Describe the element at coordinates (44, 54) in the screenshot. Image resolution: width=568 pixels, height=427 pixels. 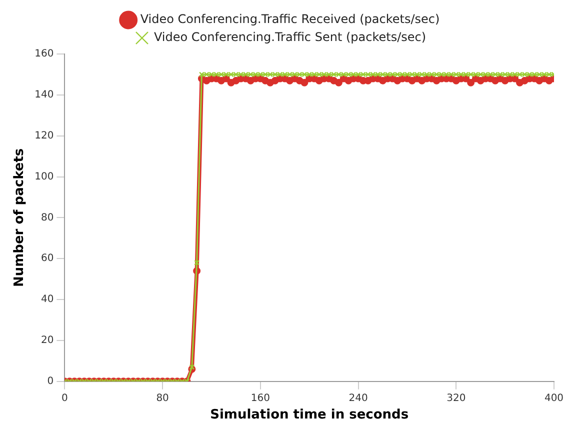
I see `y-tick-label: 160` at that location.